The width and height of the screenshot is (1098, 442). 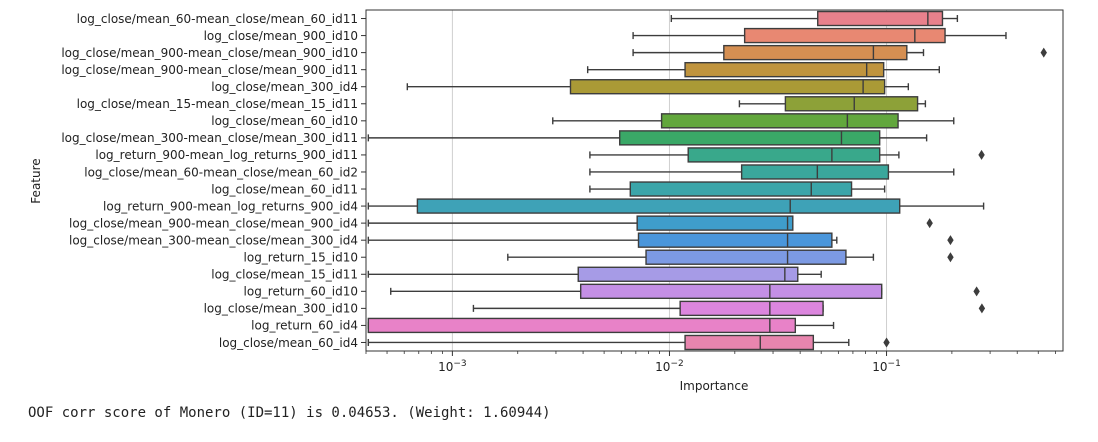 I want to click on y-axis-label: Feature, so click(x=36, y=180).